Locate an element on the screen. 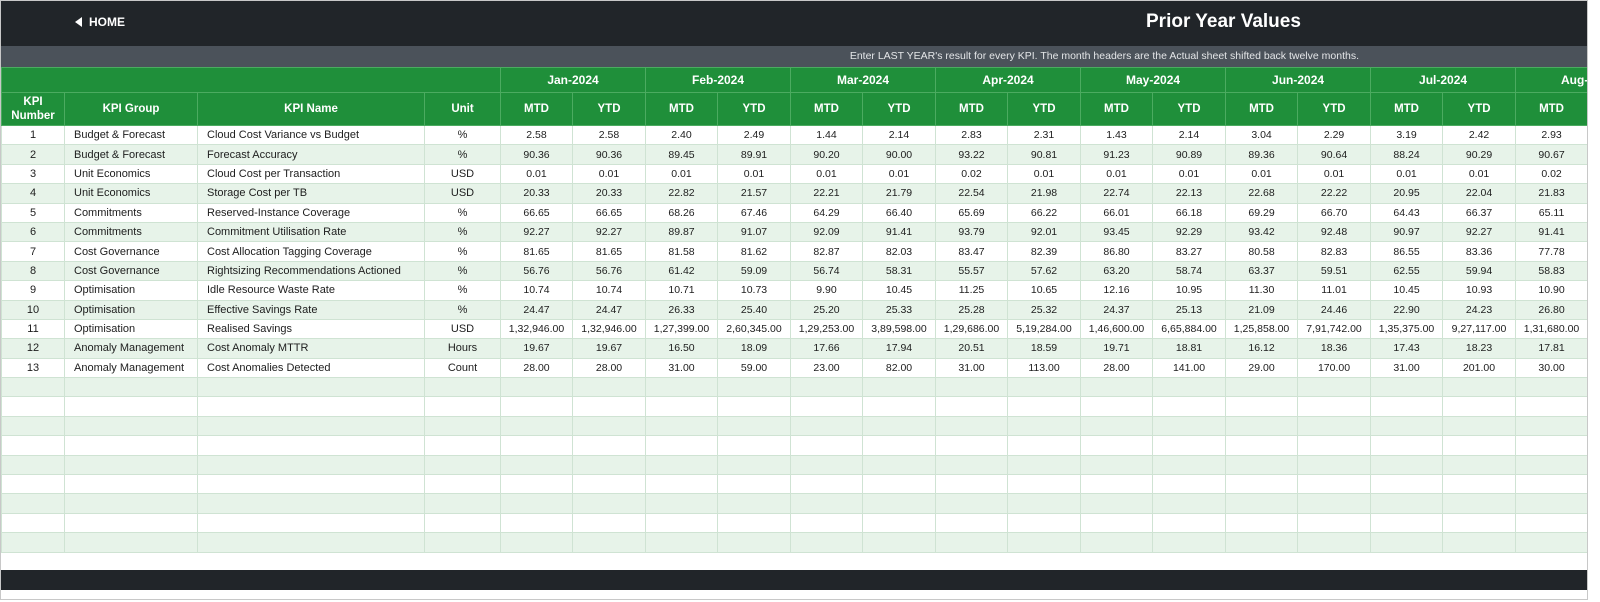  value-cell: 0.02 is located at coordinates (1551, 174).